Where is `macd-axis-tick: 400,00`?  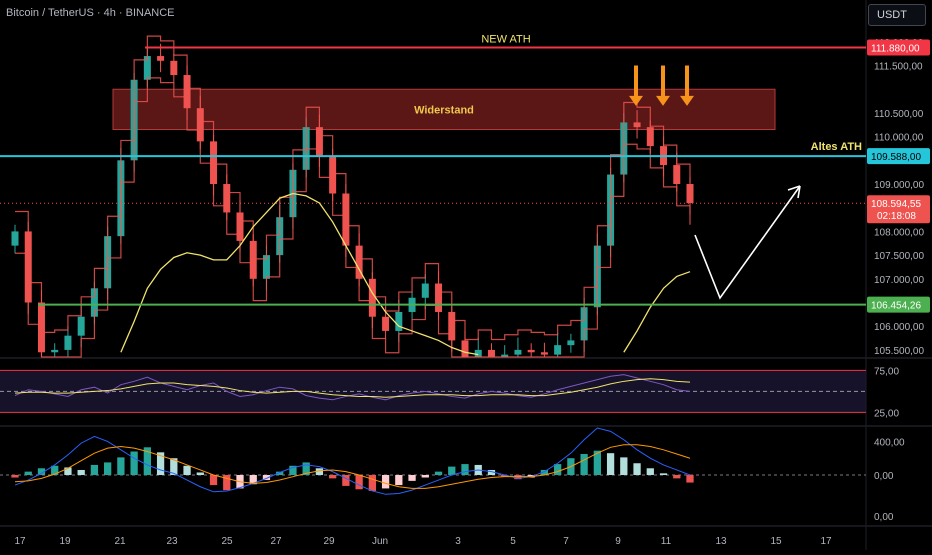 macd-axis-tick: 400,00 is located at coordinates (889, 442).